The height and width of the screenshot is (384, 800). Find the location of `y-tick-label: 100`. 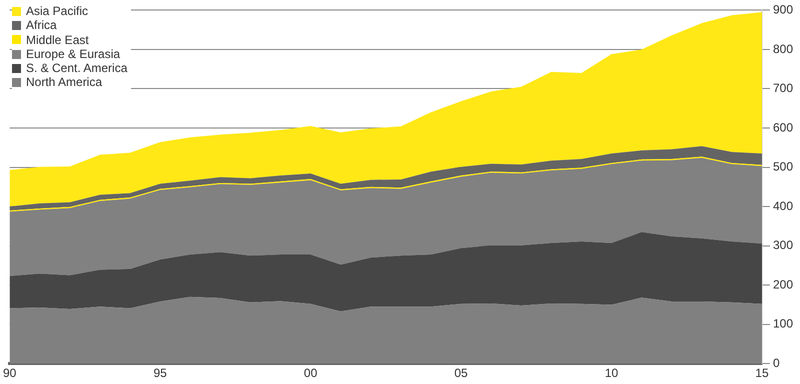

y-tick-label: 100 is located at coordinates (783, 323).